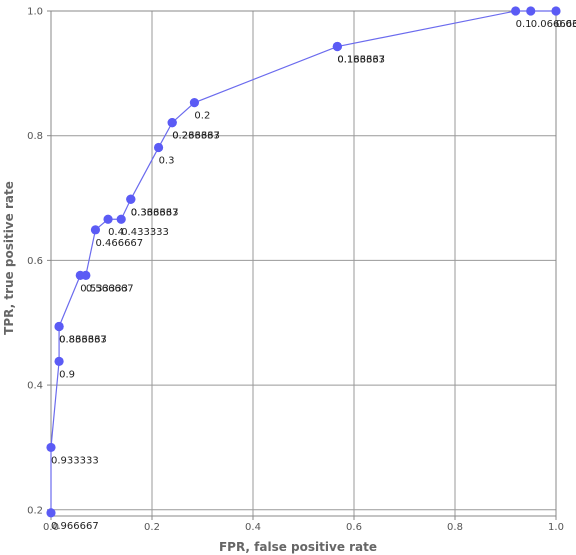 The width and height of the screenshot is (576, 555). What do you see at coordinates (553, 24) in the screenshot?
I see `point-label: 0.0666667` at bounding box center [553, 24].